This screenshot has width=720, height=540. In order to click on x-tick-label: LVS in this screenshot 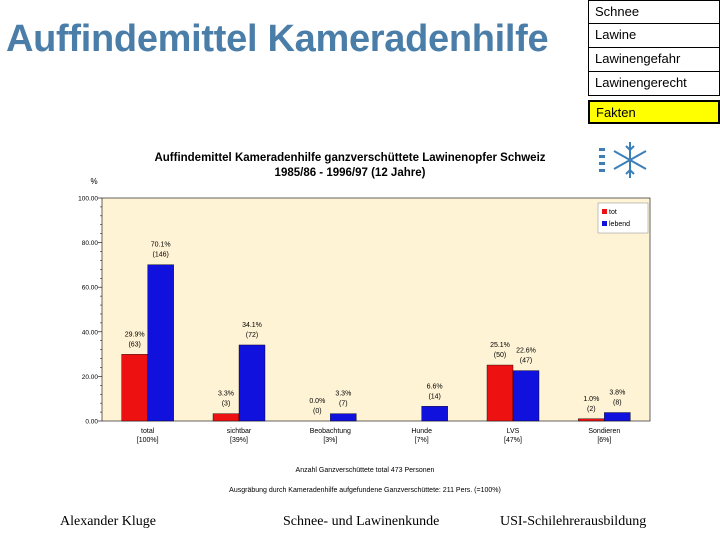, I will do `click(513, 431)`.